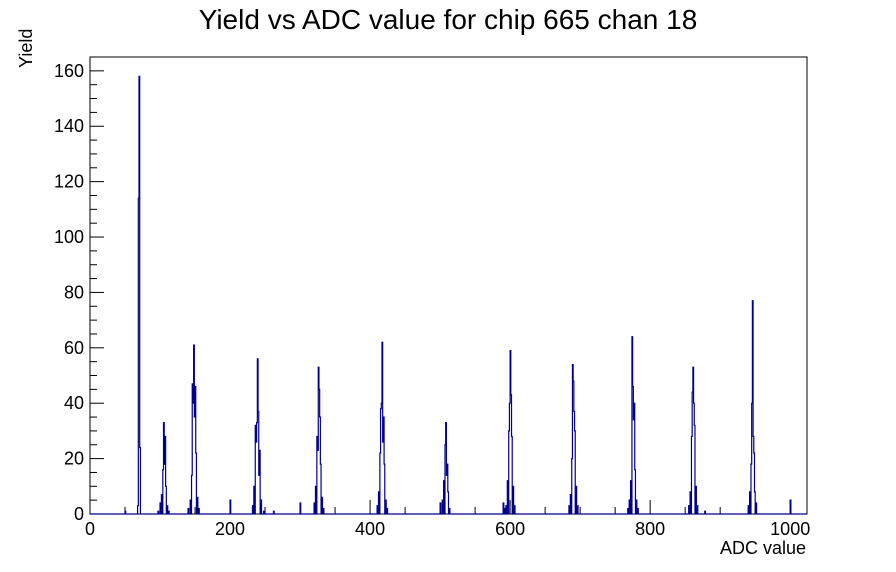  Describe the element at coordinates (370, 529) in the screenshot. I see `x-tick-label: 400` at that location.